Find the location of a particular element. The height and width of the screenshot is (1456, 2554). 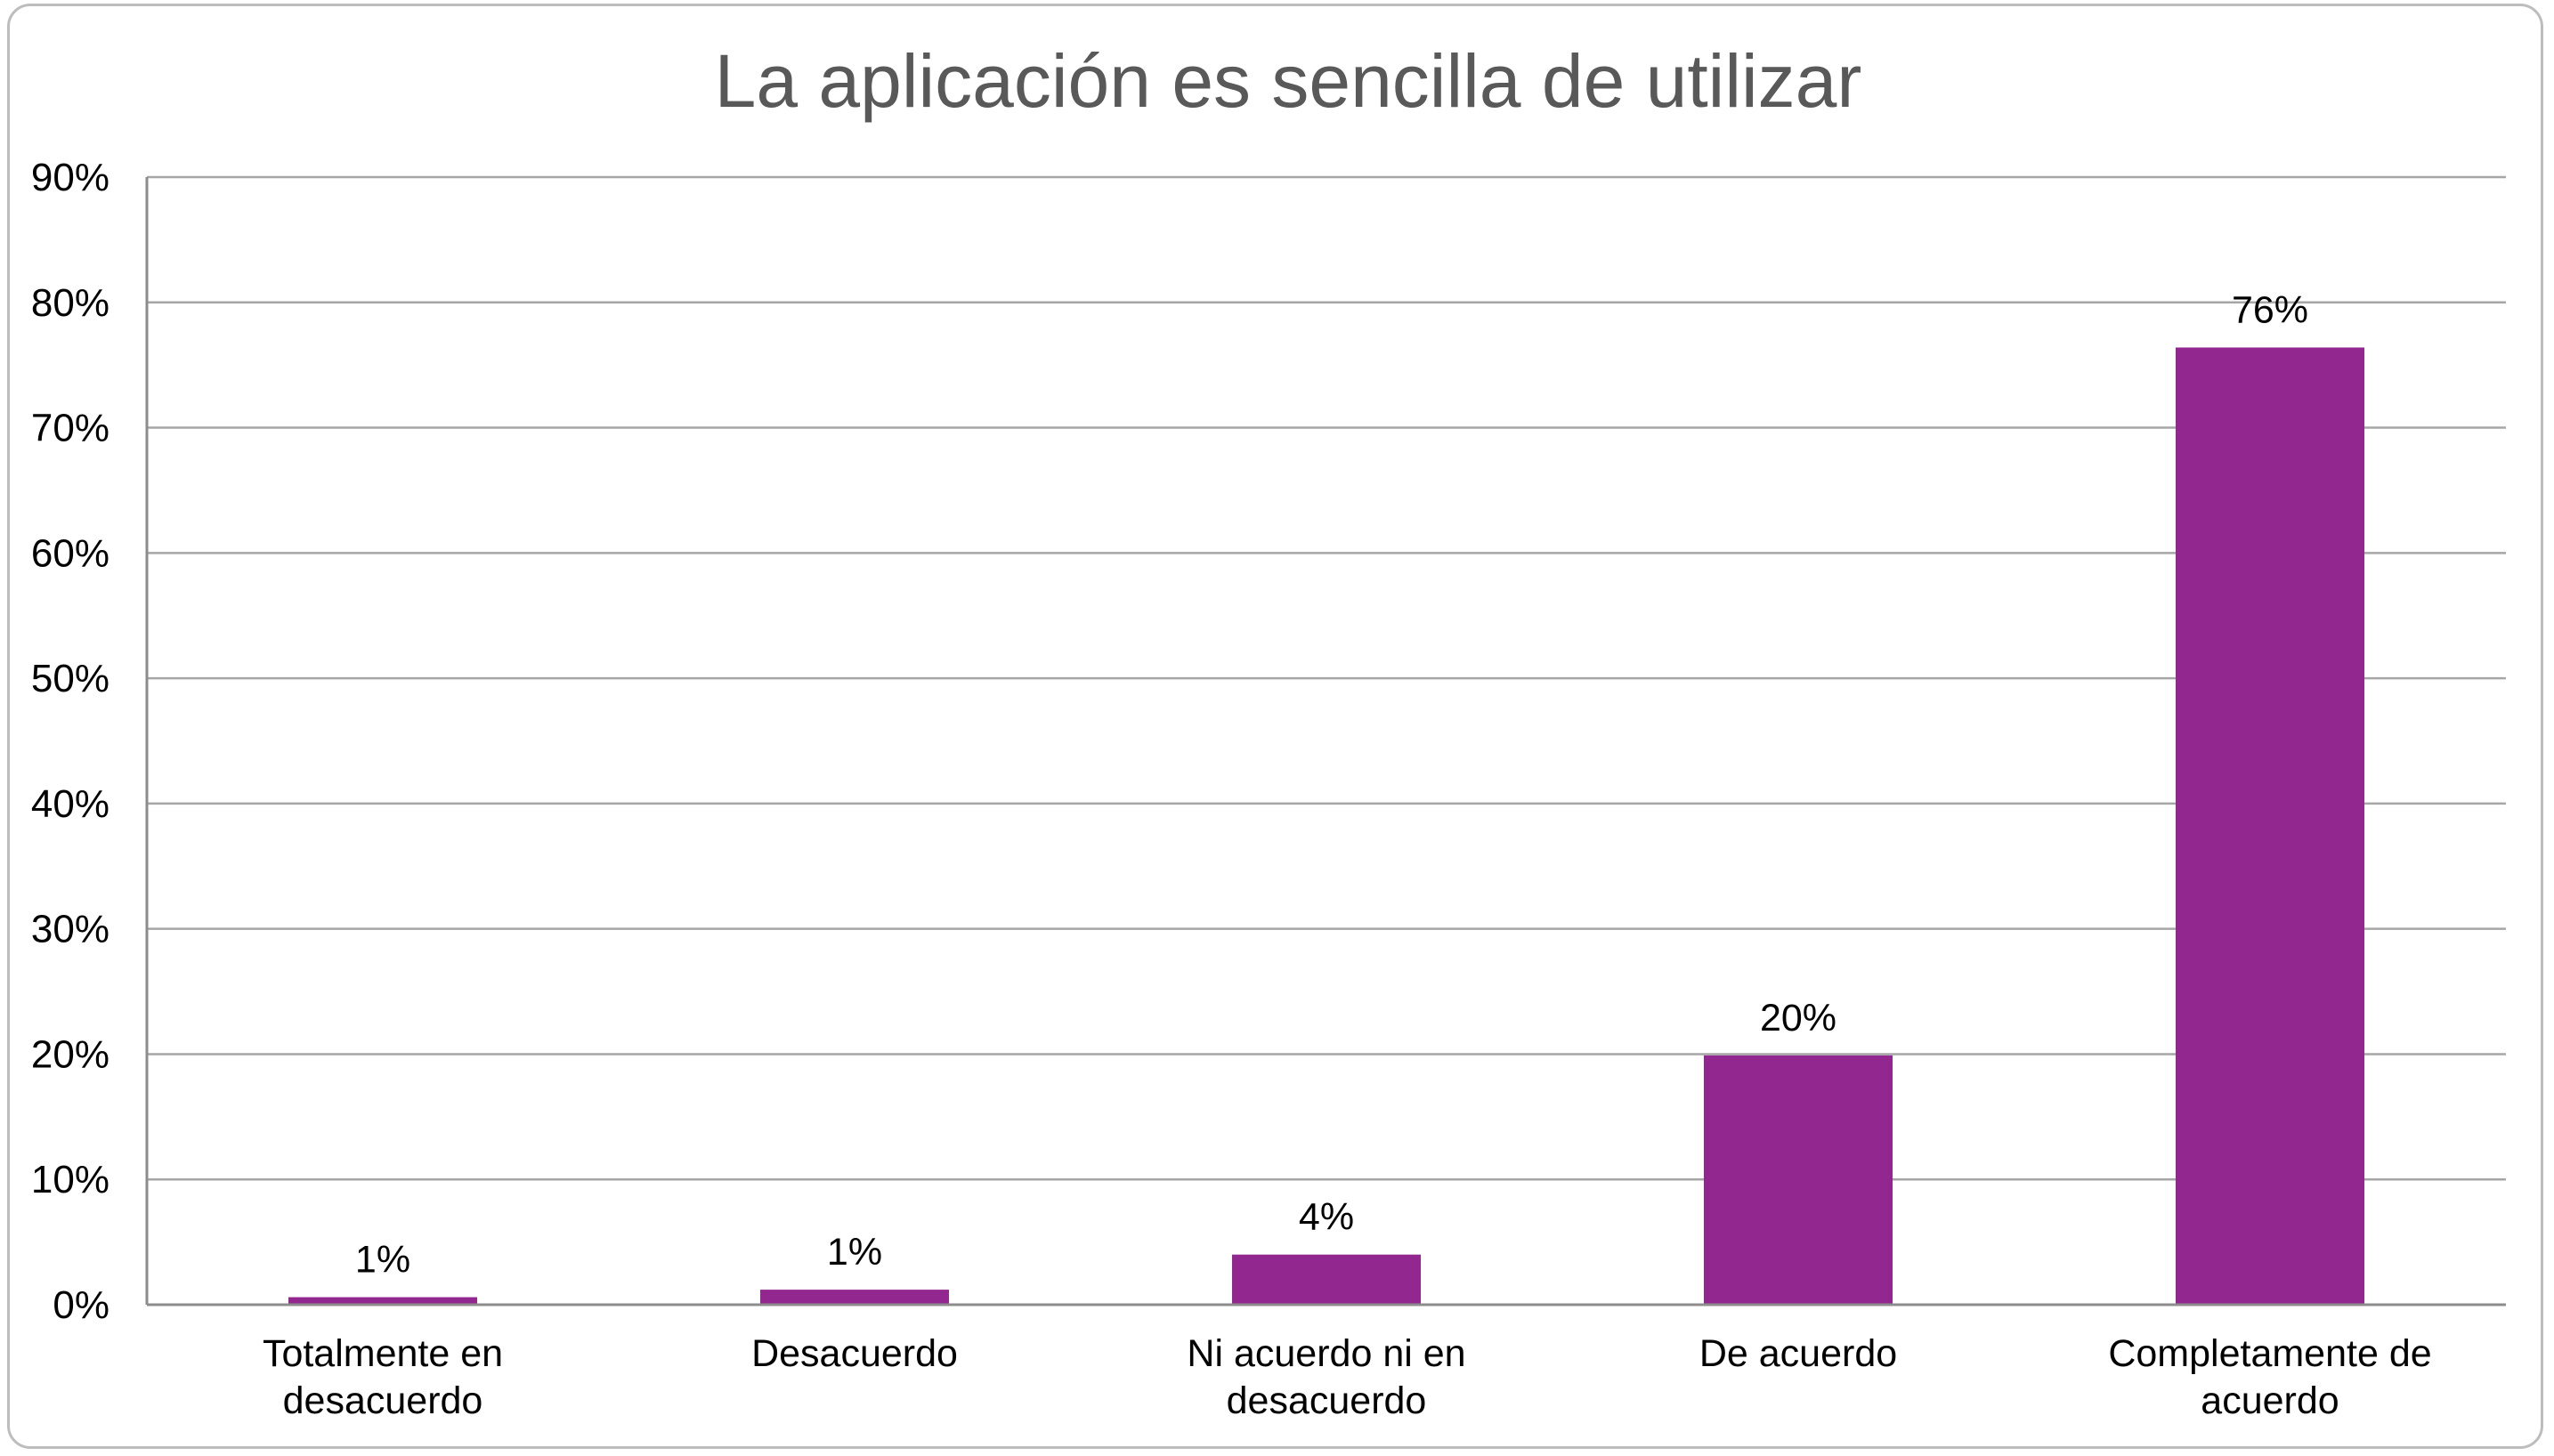

data-label: 20% is located at coordinates (1798, 1018).